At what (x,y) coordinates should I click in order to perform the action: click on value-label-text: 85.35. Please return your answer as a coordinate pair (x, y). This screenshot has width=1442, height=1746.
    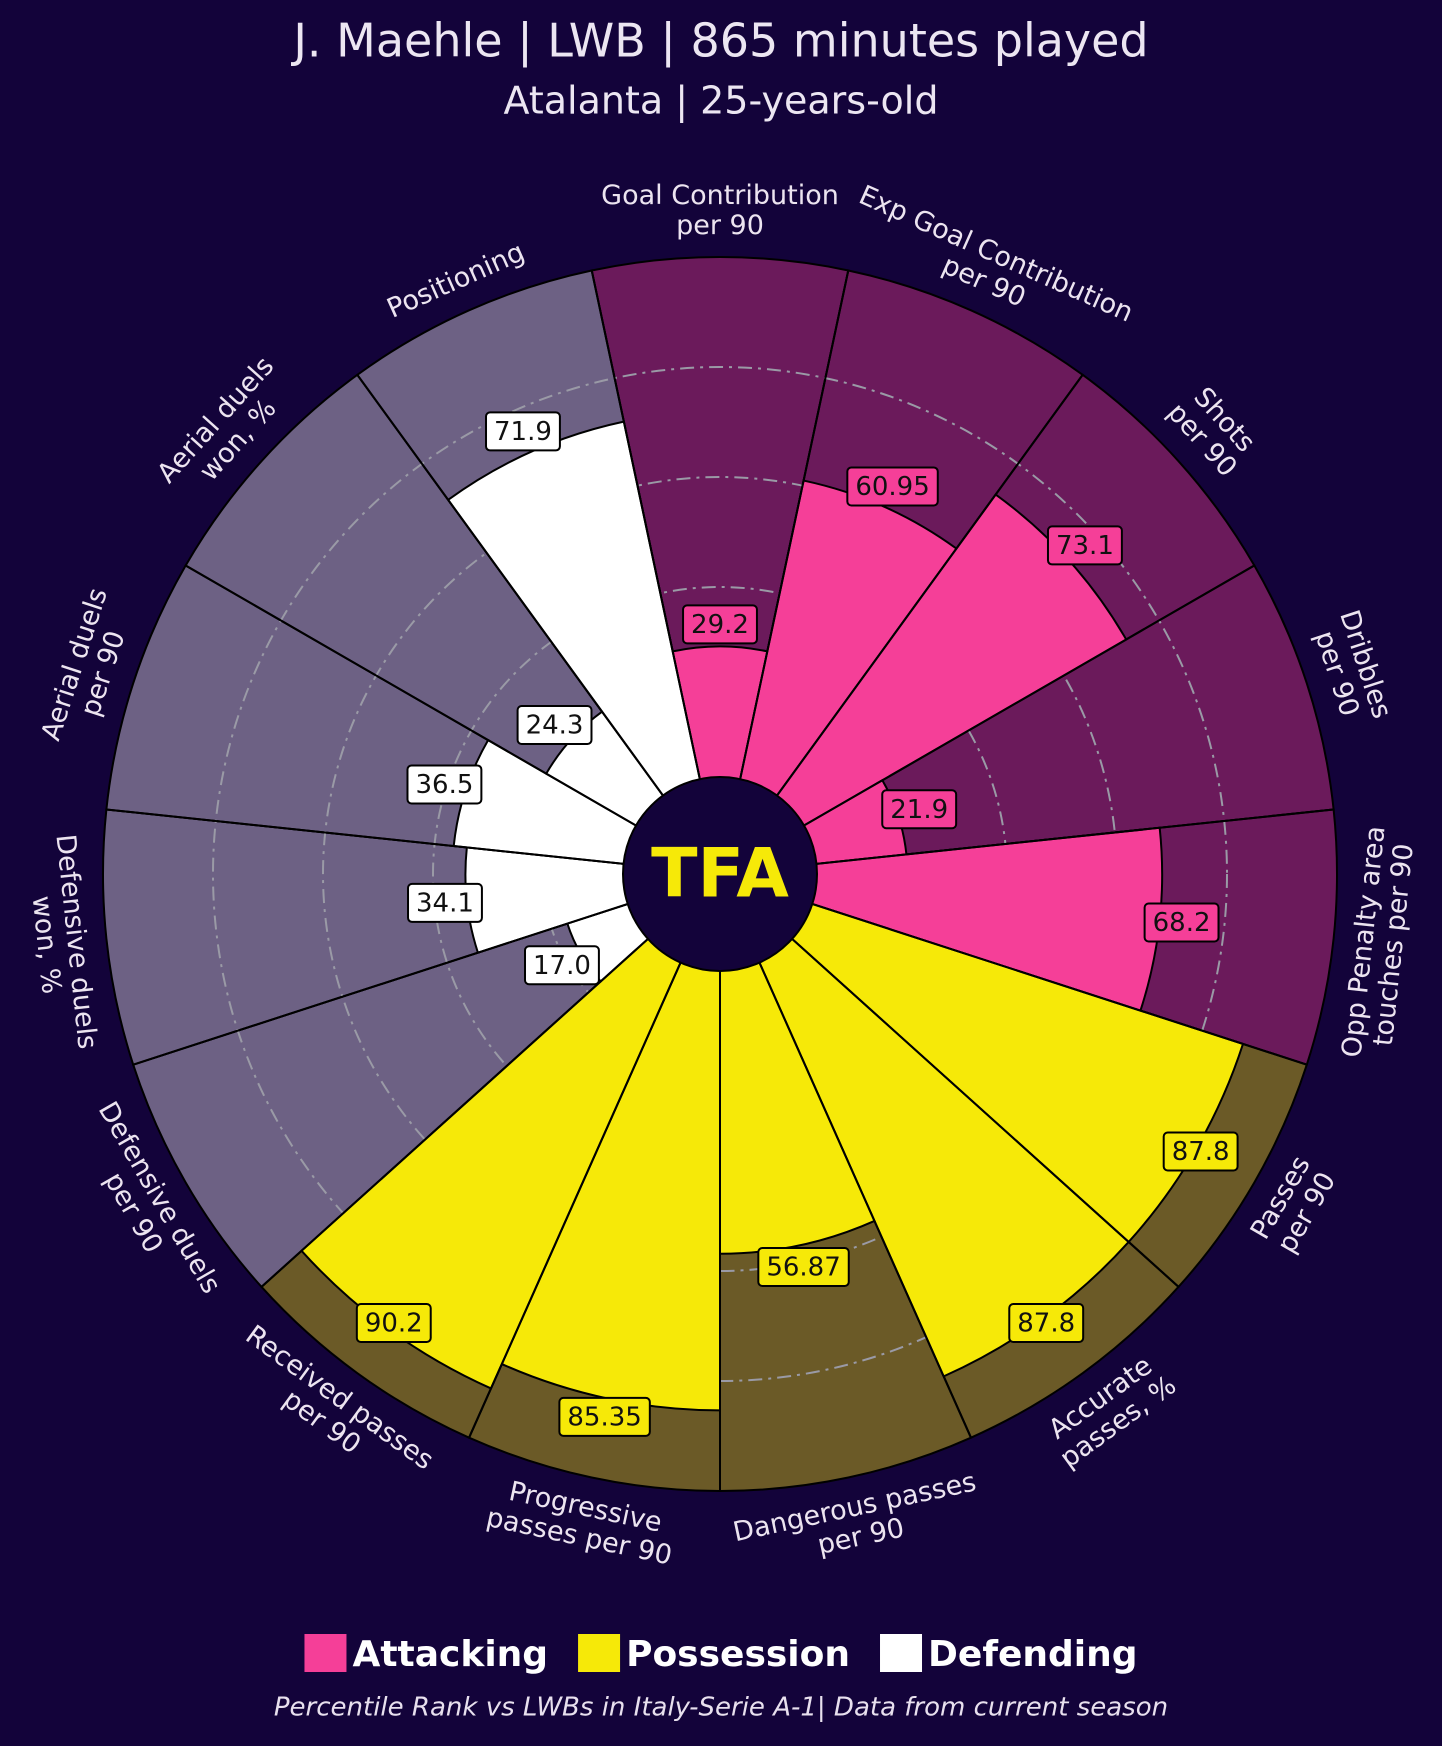
    Looking at the image, I should click on (604, 1417).